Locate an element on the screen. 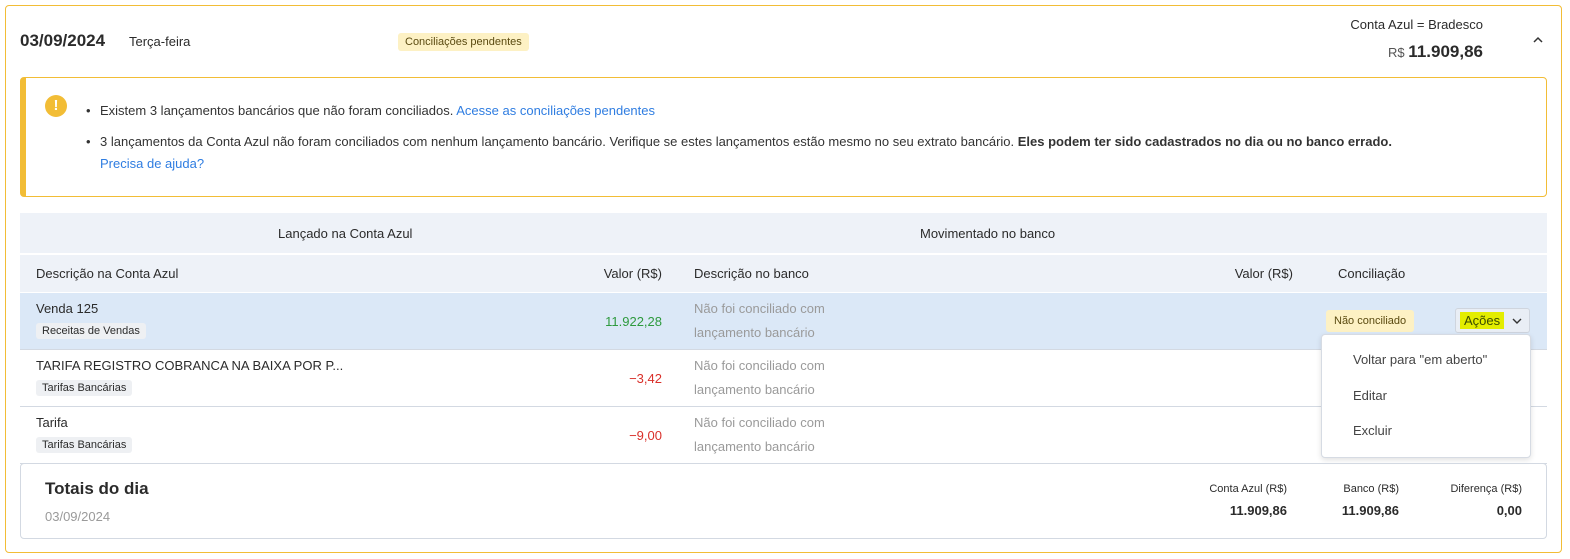 The height and width of the screenshot is (559, 1570). chevron-down-icon is located at coordinates (1517, 321).